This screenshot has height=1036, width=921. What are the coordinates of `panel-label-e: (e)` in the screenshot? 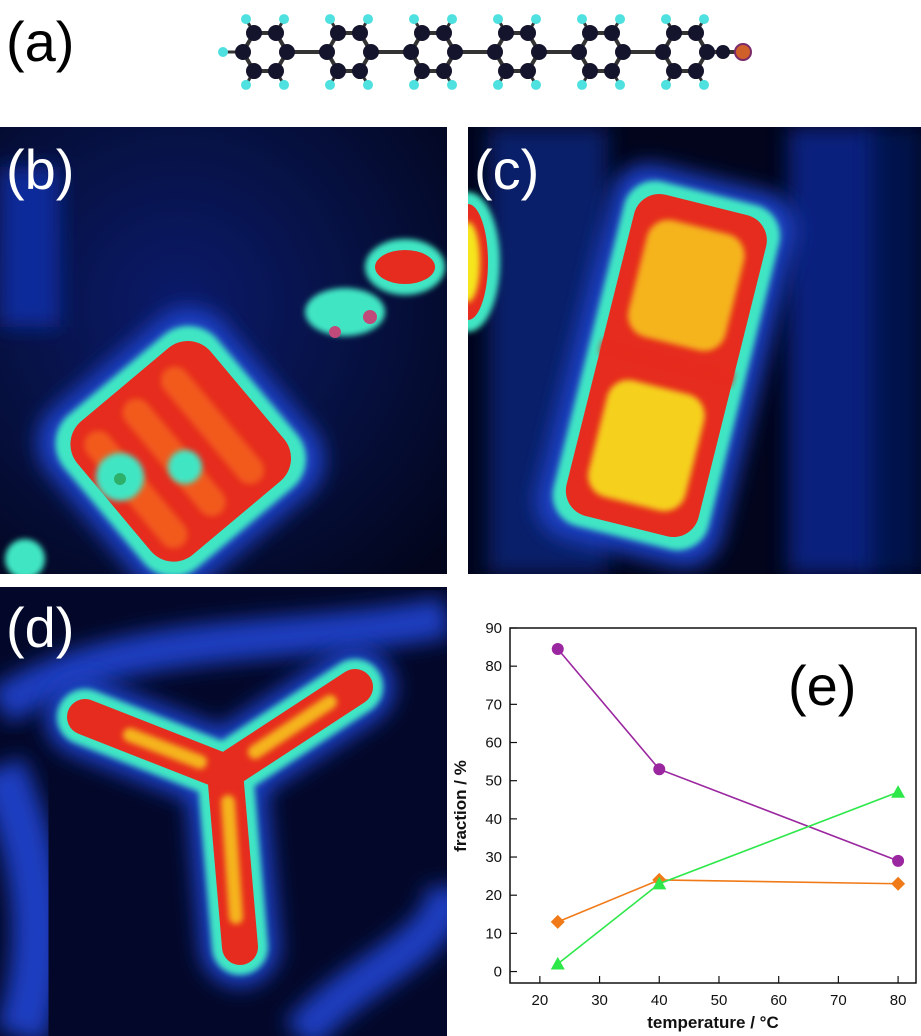 It's located at (822, 685).